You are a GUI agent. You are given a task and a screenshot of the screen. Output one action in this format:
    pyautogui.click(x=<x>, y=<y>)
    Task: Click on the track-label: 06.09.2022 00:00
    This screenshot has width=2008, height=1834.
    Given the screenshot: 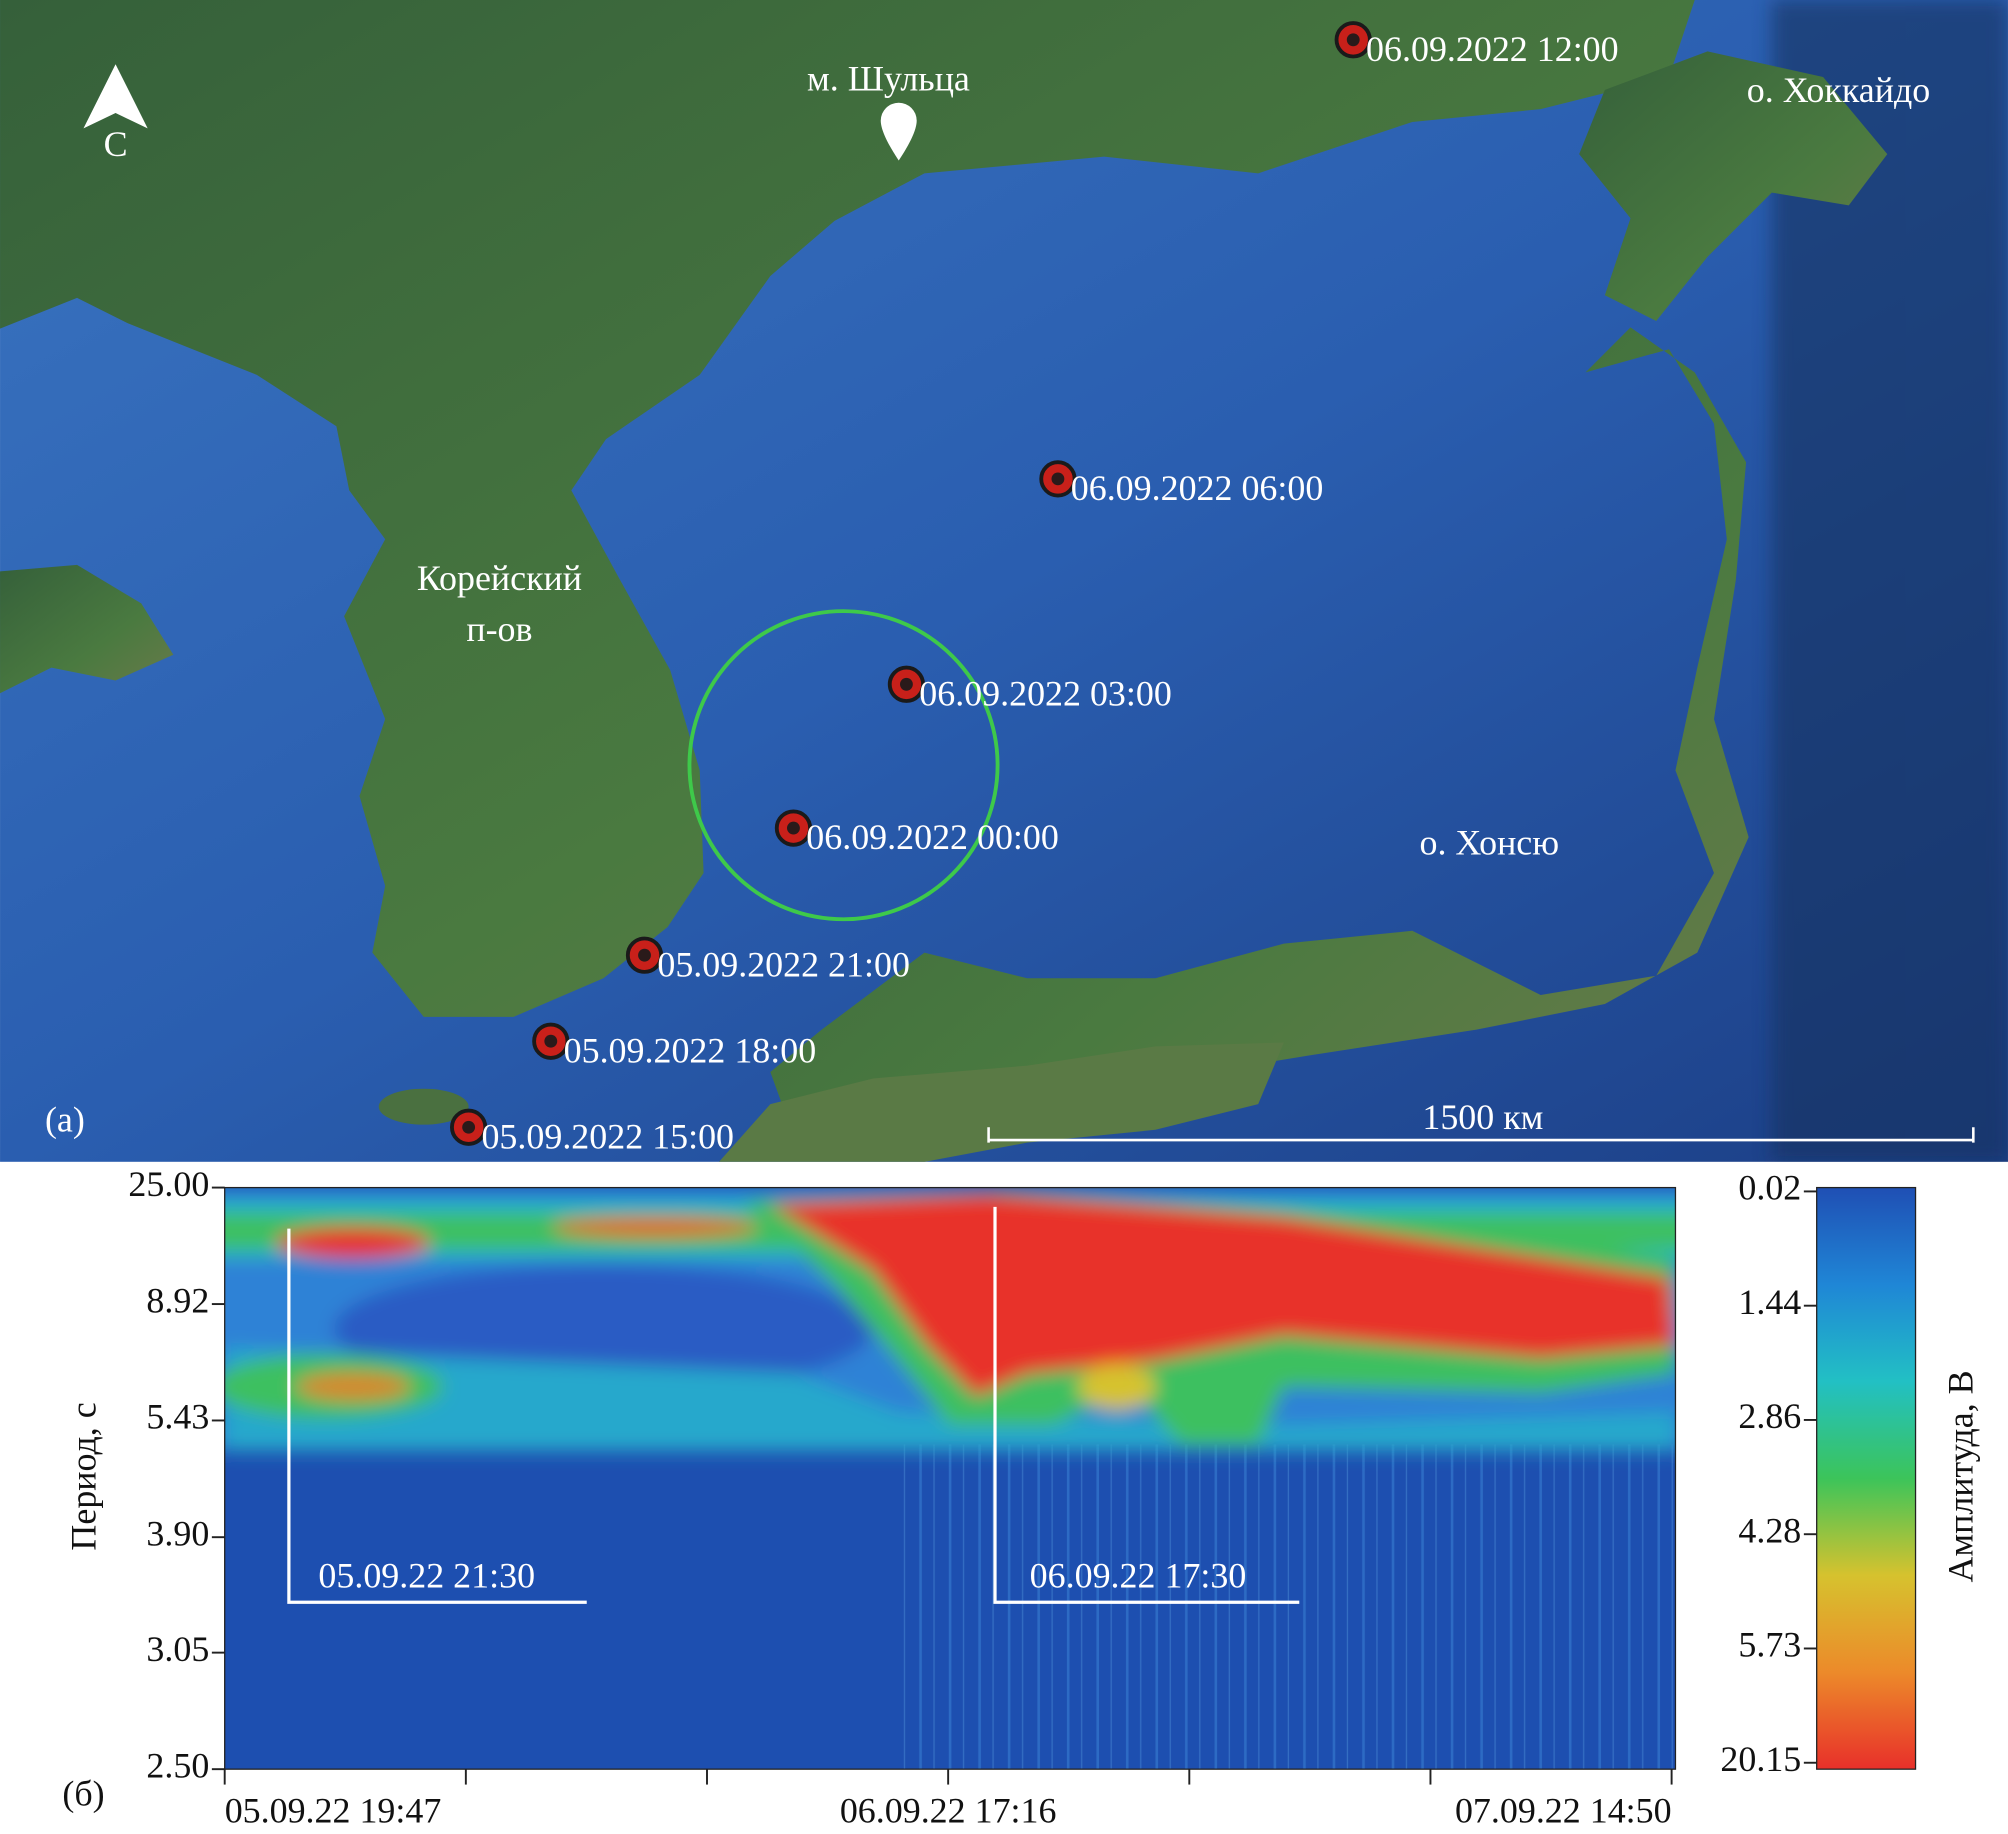 What is the action you would take?
    pyautogui.click(x=932, y=837)
    